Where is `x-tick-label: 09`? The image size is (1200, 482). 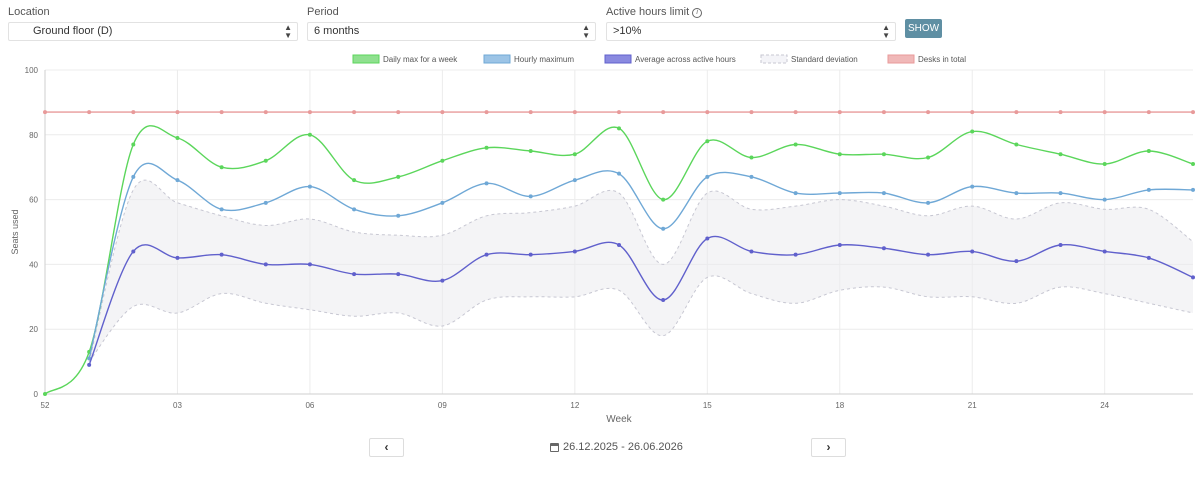
x-tick-label: 09 is located at coordinates (442, 405).